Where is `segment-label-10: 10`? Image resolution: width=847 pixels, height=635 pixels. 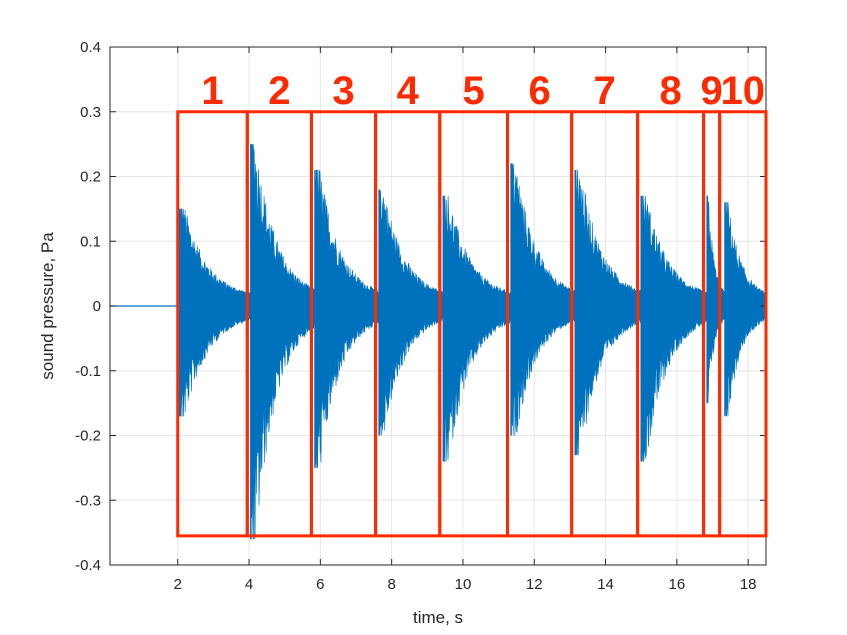
segment-label-10: 10 is located at coordinates (743, 91).